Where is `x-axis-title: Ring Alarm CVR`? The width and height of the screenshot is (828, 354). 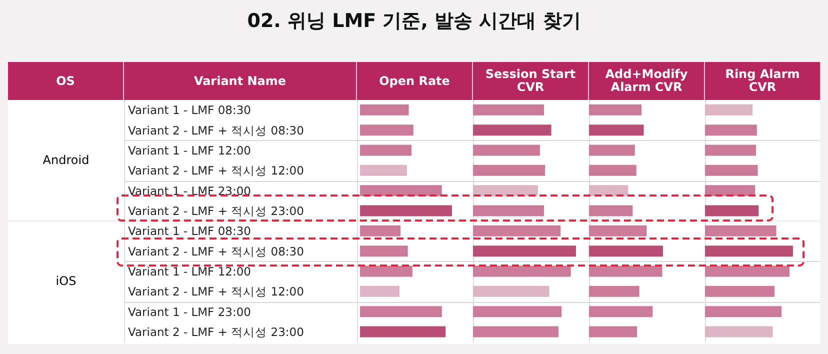
x-axis-title: Ring Alarm CVR is located at coordinates (763, 81).